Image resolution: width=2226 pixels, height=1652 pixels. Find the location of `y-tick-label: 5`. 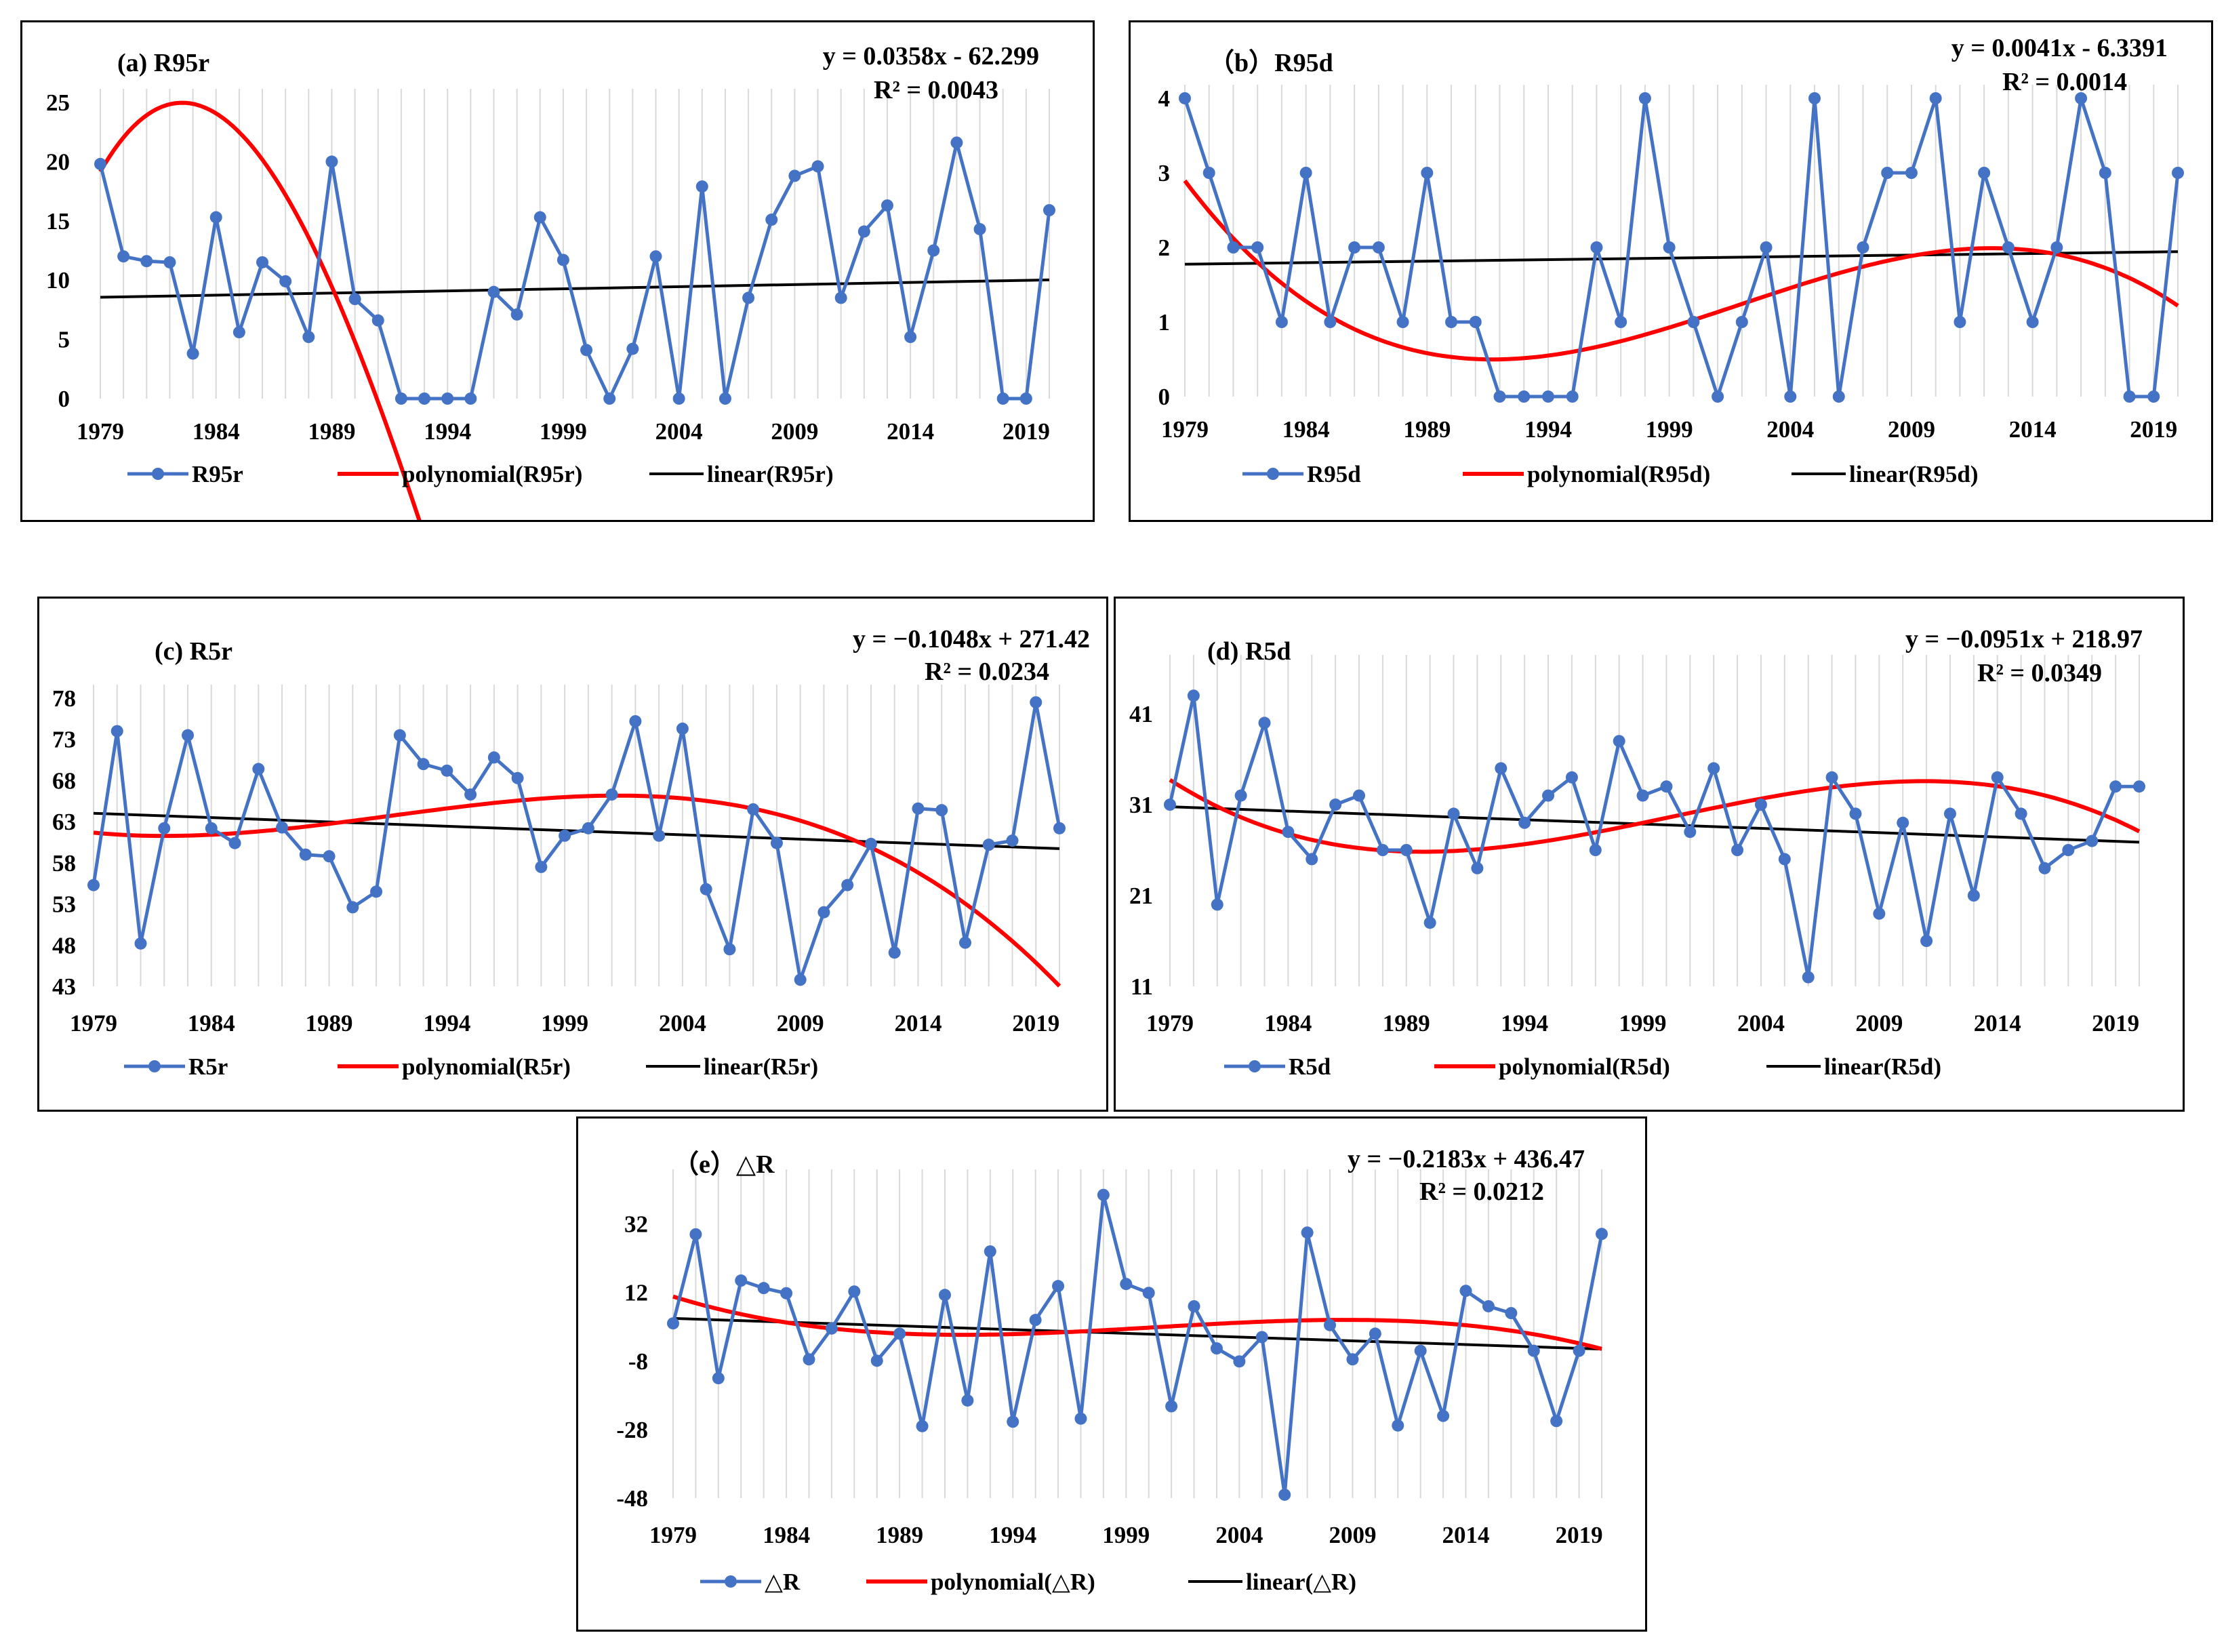

y-tick-label: 5 is located at coordinates (64, 340).